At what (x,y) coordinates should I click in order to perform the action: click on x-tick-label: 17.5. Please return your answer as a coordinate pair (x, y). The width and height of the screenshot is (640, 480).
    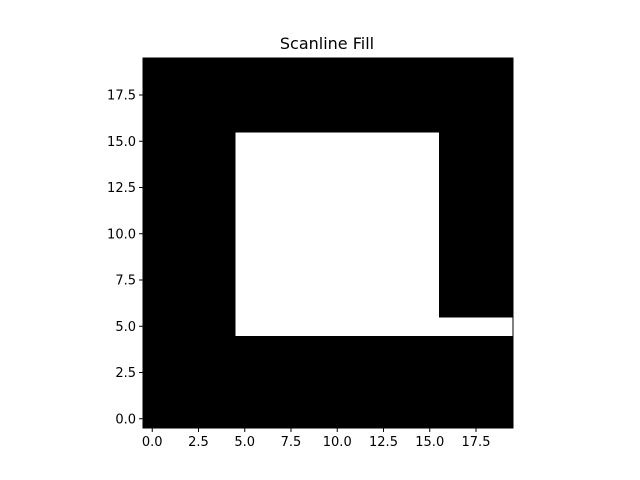
    Looking at the image, I should click on (476, 442).